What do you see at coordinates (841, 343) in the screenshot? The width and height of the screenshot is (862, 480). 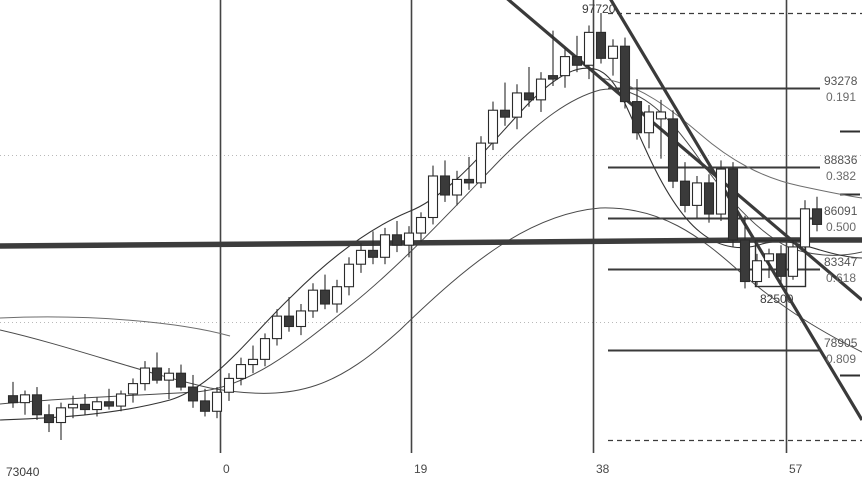 I see `fib-price-label-0.809: 78905` at bounding box center [841, 343].